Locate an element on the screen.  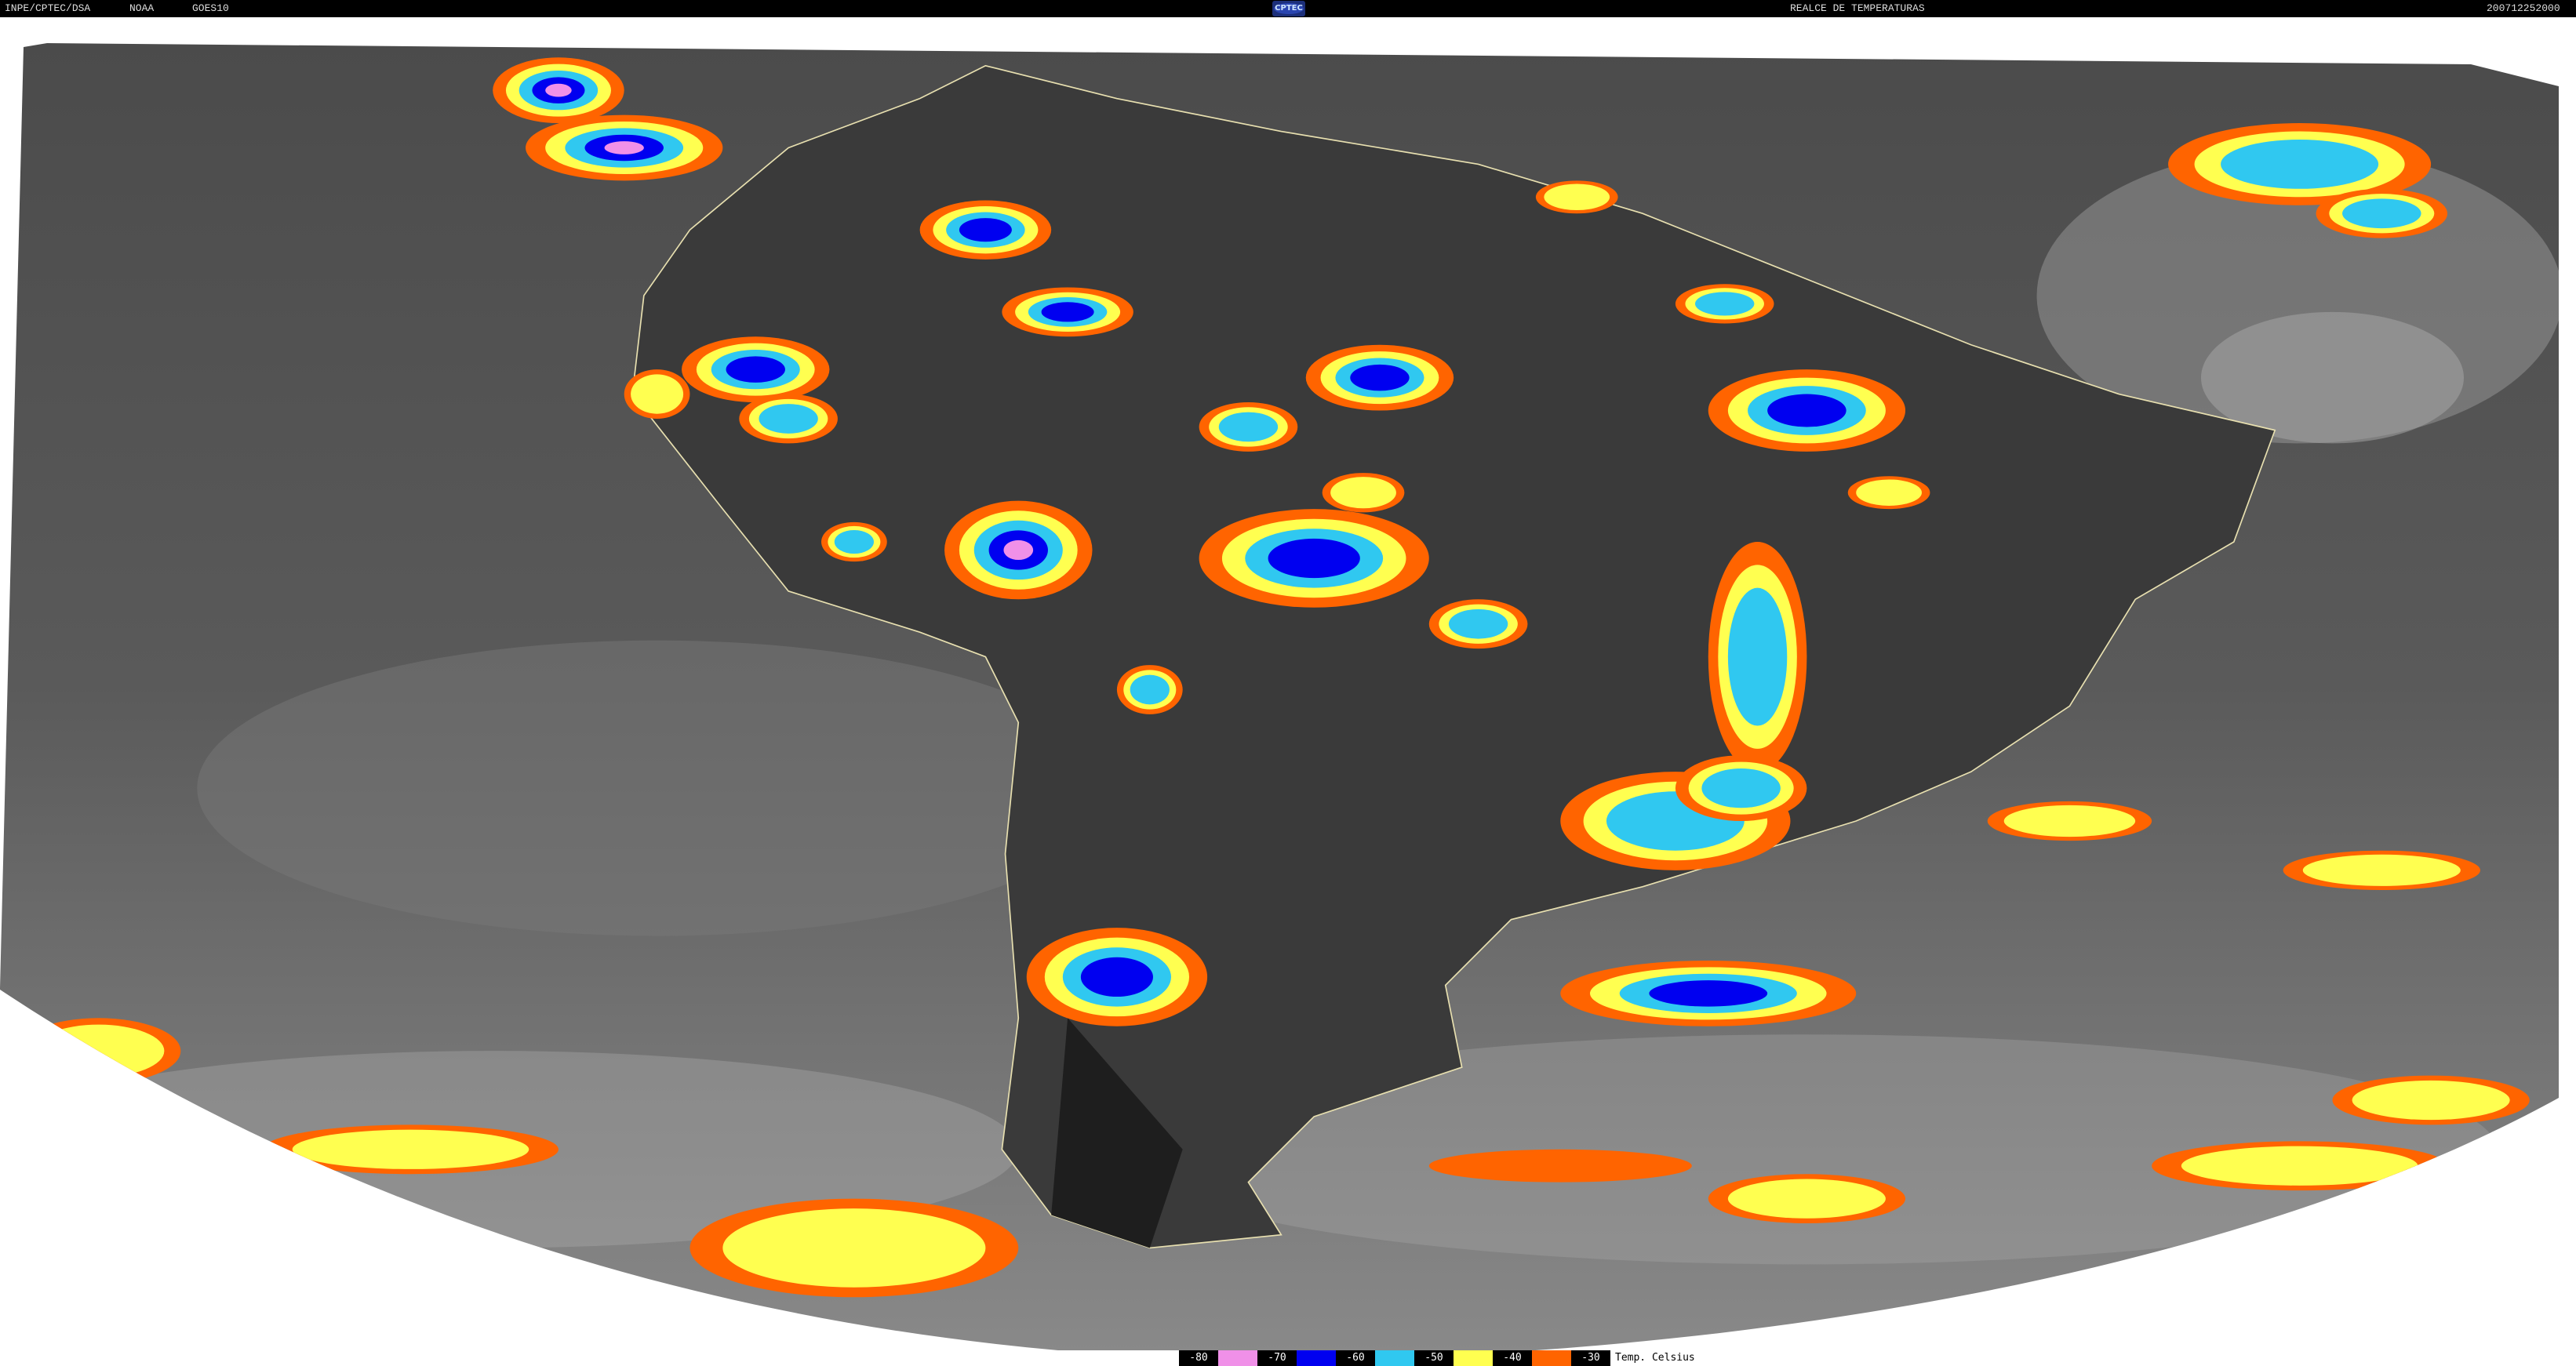
cptec-logo: CPTEC is located at coordinates (1288, 8).